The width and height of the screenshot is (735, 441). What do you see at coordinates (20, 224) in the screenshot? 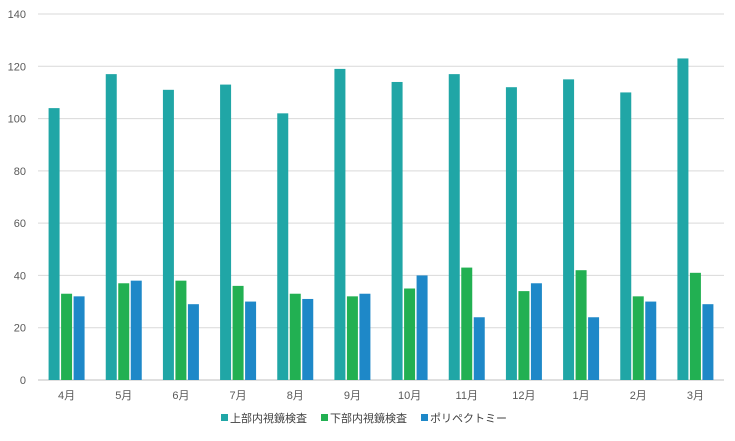
I see `y-tick-label: 60` at bounding box center [20, 224].